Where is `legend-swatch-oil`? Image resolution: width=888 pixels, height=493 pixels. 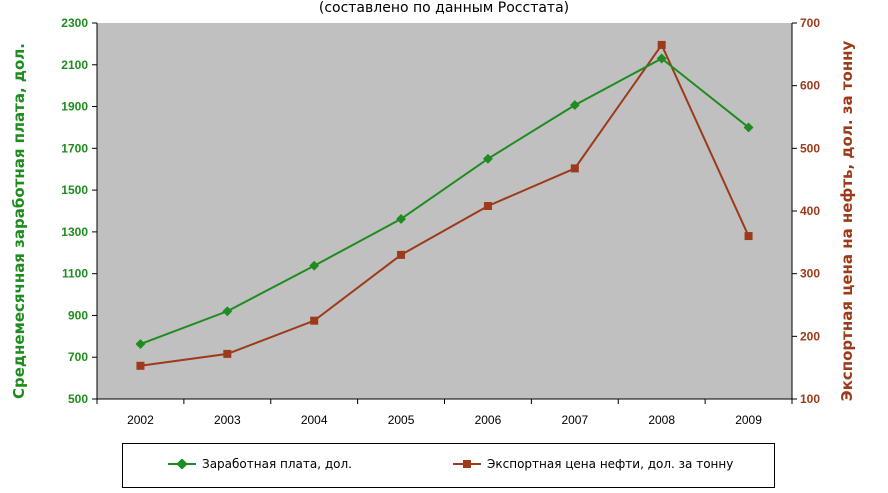 legend-swatch-oil is located at coordinates (467, 464).